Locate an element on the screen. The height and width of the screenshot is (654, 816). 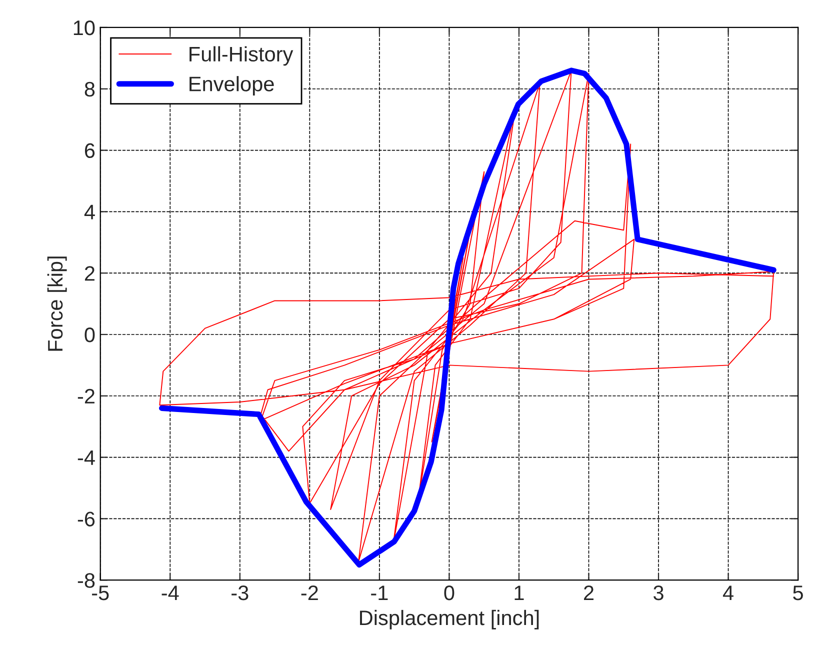
x-tick-label: -1 is located at coordinates (379, 593).